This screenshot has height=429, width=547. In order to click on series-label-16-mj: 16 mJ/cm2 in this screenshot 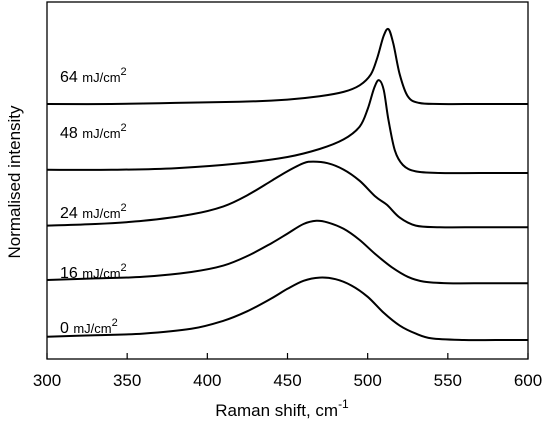, I will do `click(93, 272)`.